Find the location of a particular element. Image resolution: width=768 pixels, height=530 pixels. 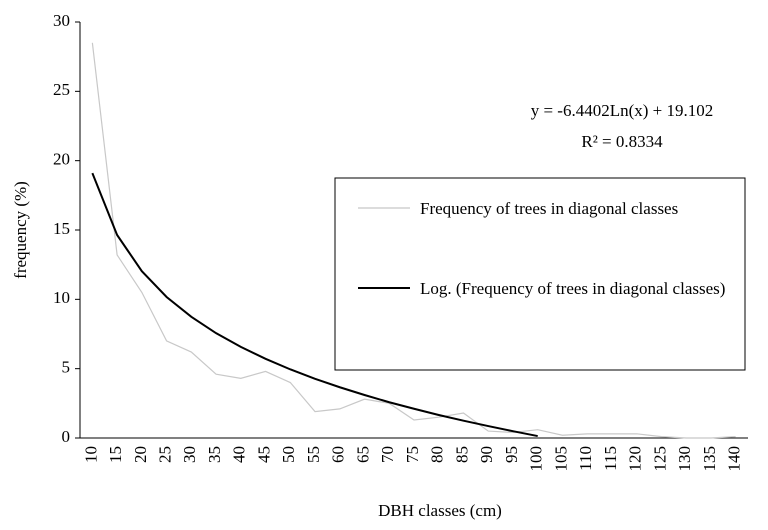

x-tick-label: 20 is located at coordinates (140, 454).